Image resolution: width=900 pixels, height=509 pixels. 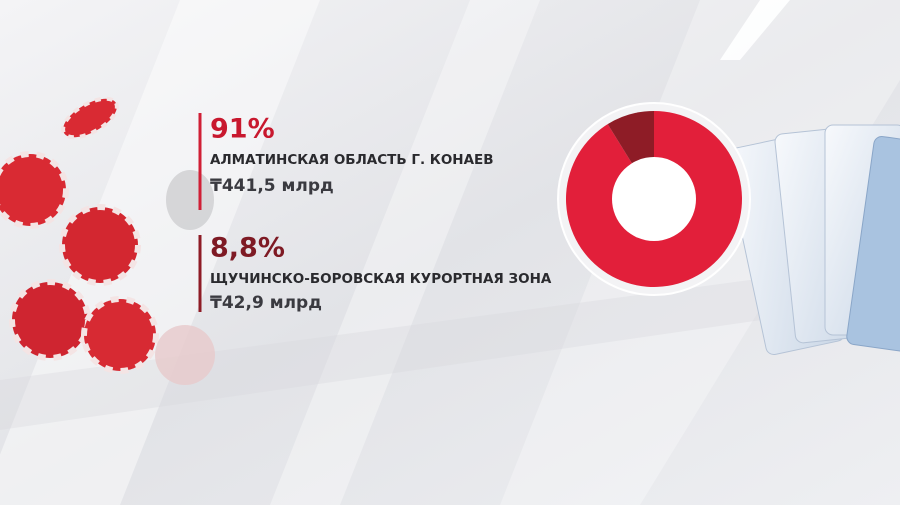 What do you see at coordinates (272, 186) in the screenshot?
I see `amount-label: ₸441,5 млрд` at bounding box center [272, 186].